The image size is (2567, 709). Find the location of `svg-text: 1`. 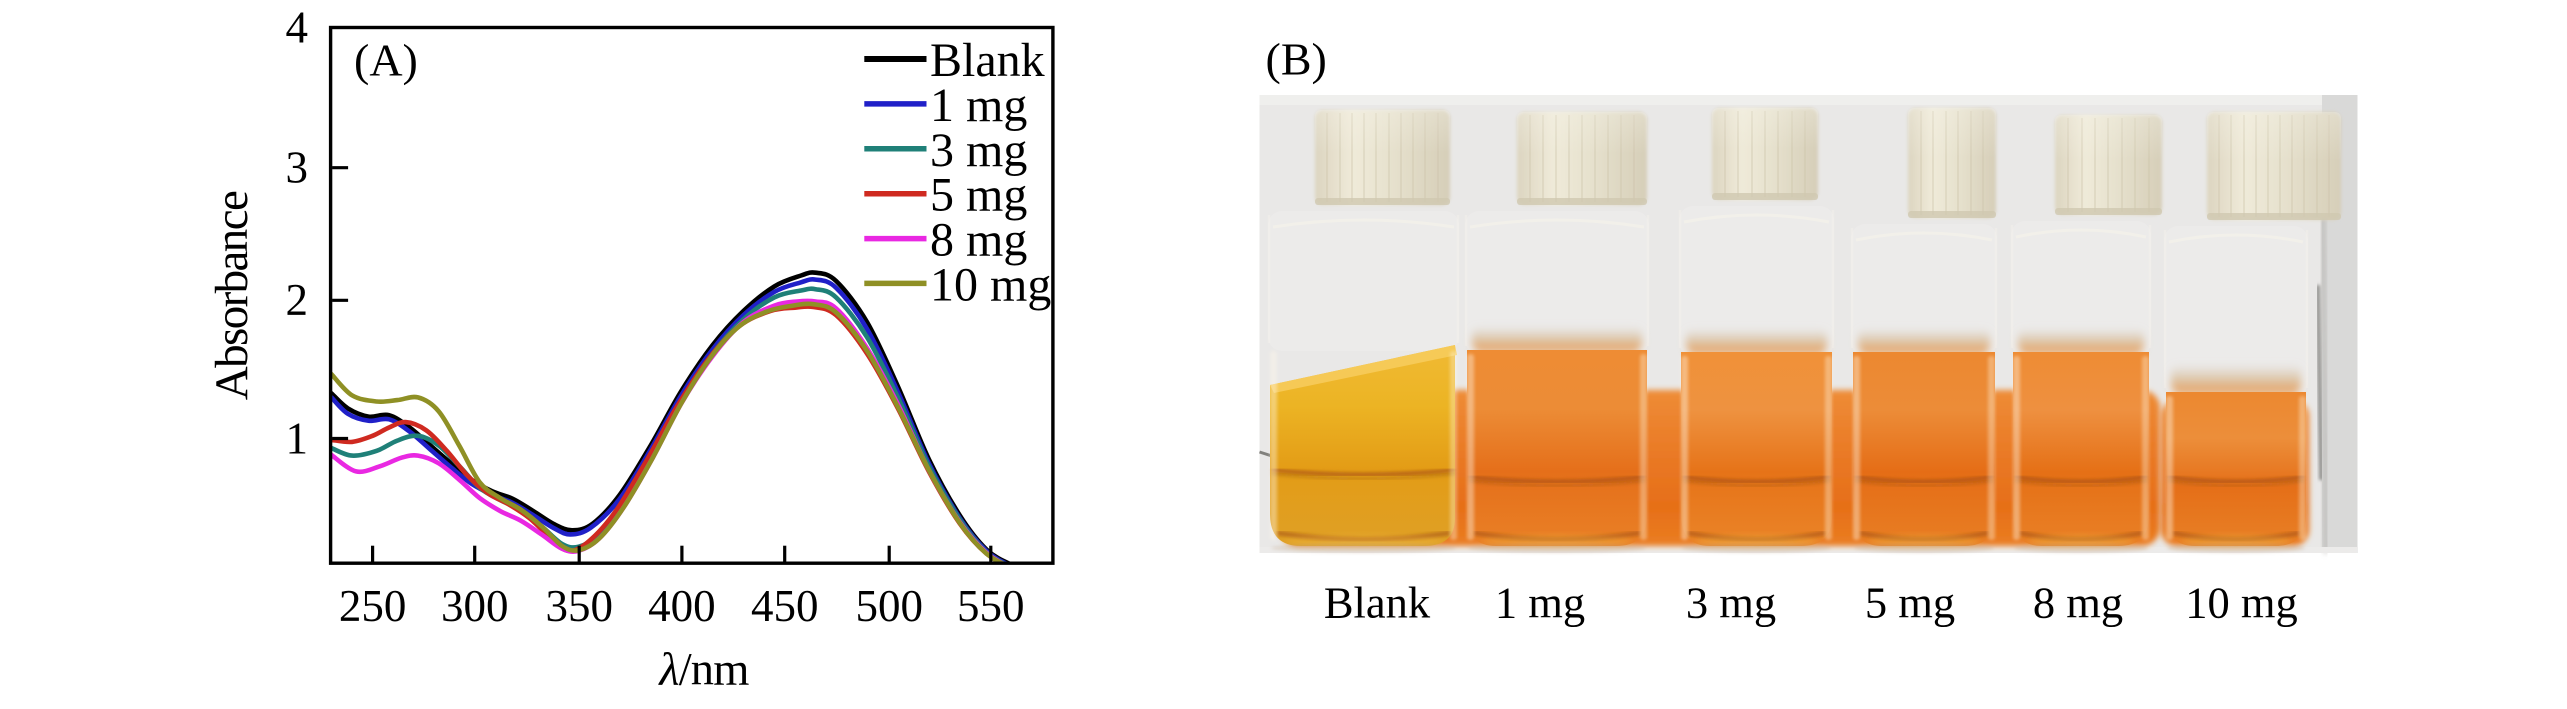

svg-text: 1 is located at coordinates (297, 438).